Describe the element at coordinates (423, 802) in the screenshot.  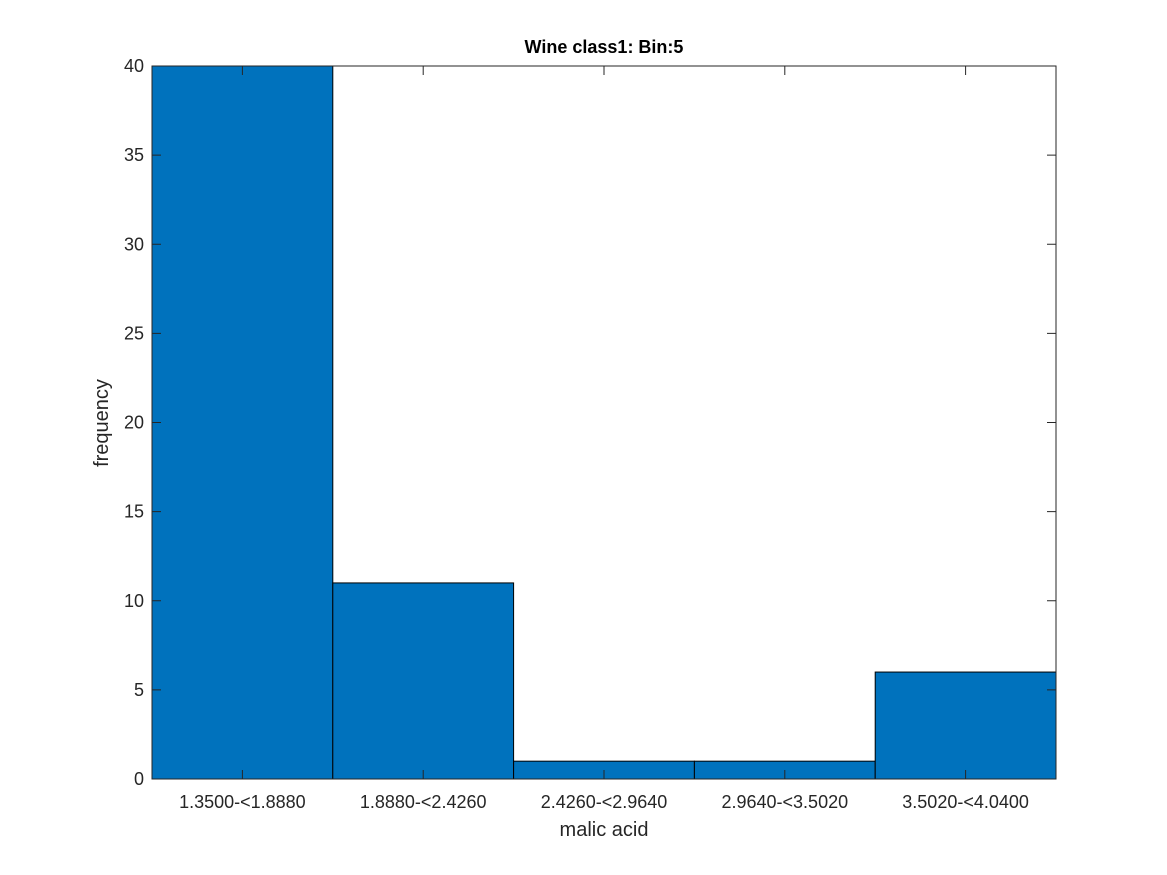
I see `x-tick-label: 1.8880-<2.4260` at that location.